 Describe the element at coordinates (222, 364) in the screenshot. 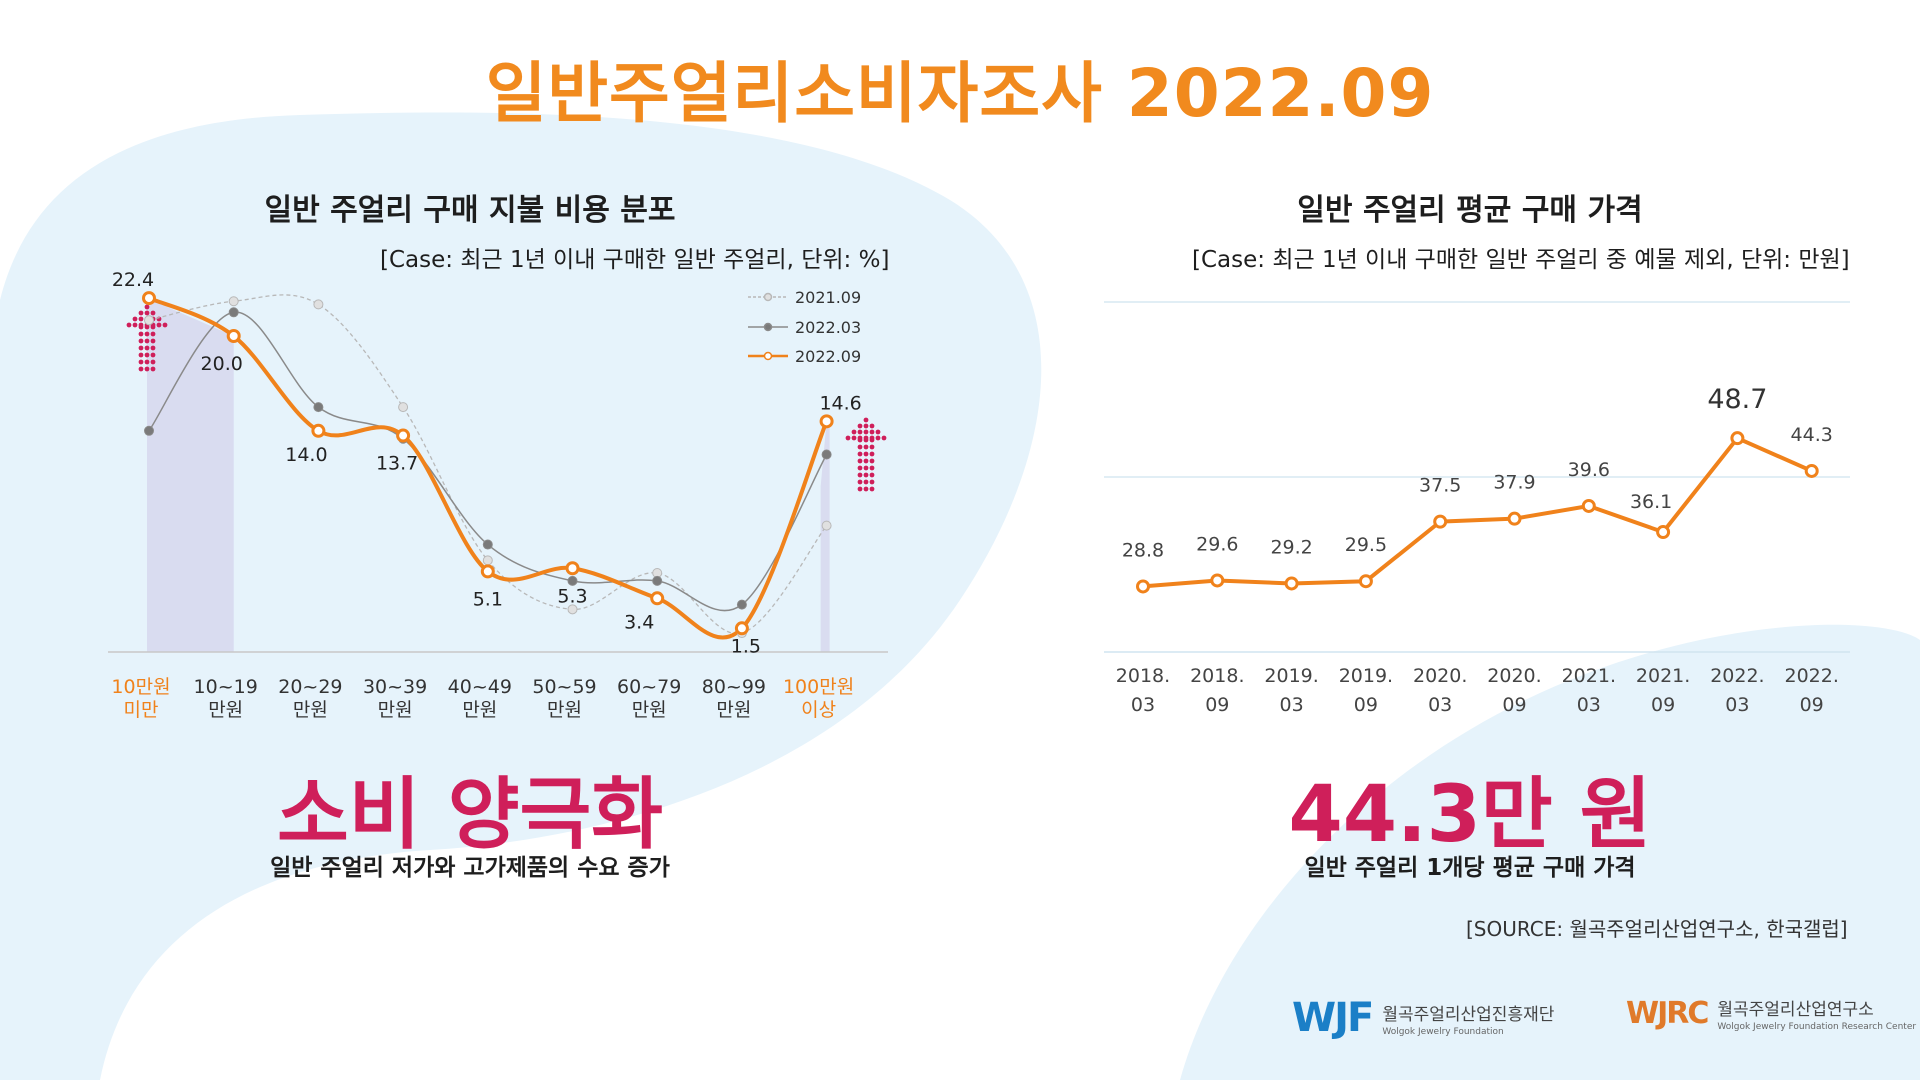

I see `left-data-label: 20.0` at that location.